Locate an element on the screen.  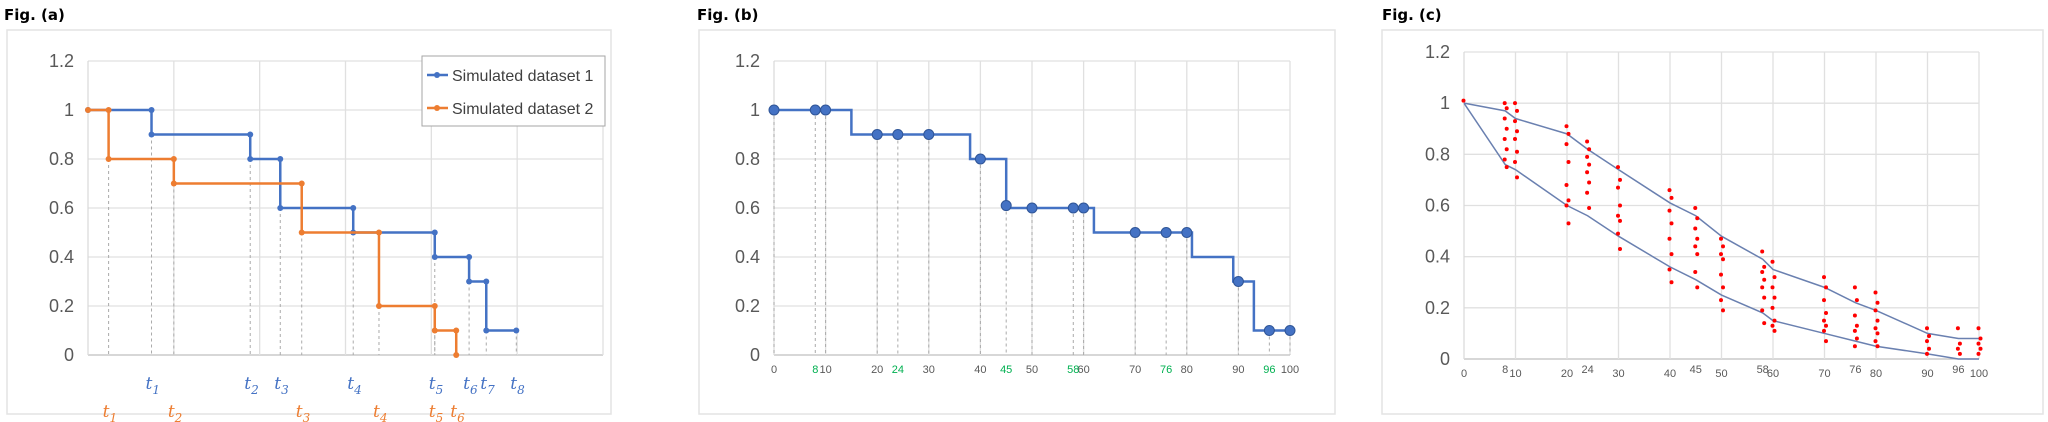
x-tick-label-minor: 45 is located at coordinates (1696, 370).